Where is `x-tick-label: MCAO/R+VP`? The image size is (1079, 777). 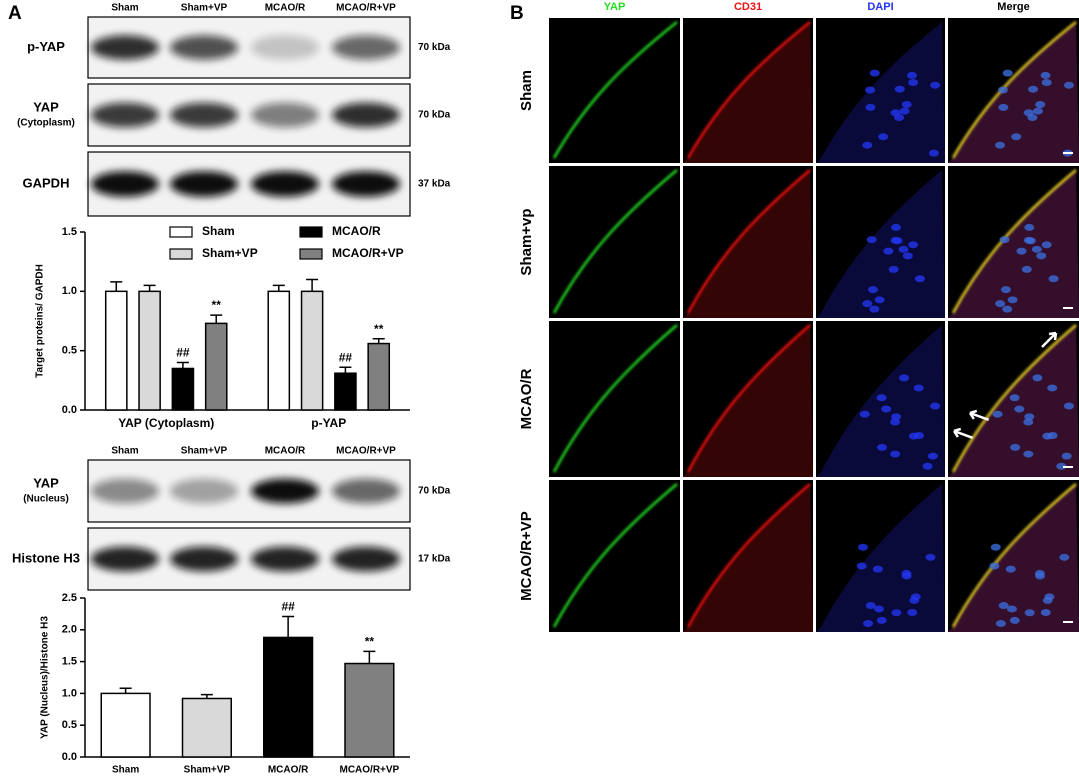 x-tick-label: MCAO/R+VP is located at coordinates (370, 770).